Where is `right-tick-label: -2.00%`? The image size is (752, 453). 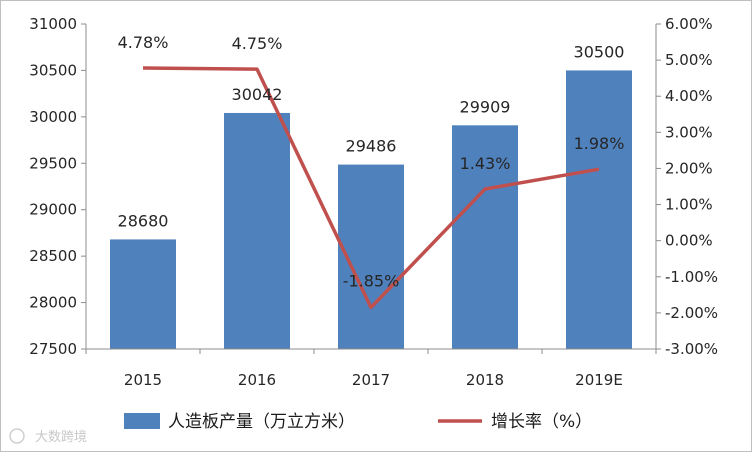 right-tick-label: -2.00% is located at coordinates (691, 313).